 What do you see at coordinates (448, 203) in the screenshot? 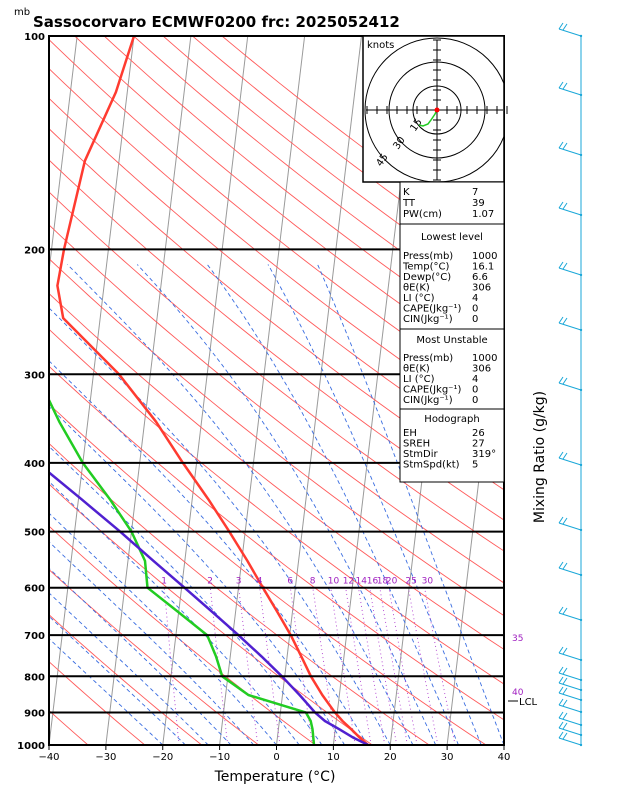
I see `indices-top: K 7 TT 39 PW(cm) 1.07` at bounding box center [448, 203].